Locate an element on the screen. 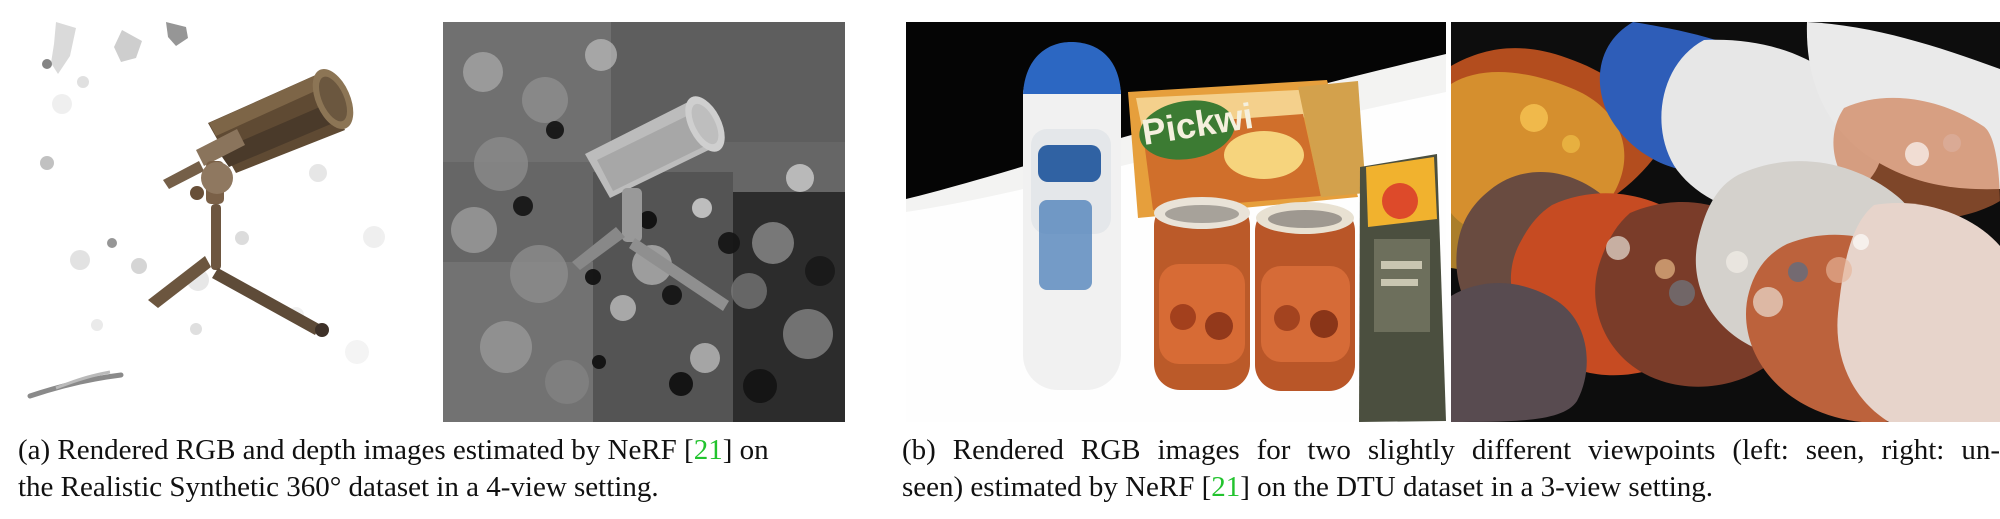 This screenshot has width=2000, height=519. caption-a-citation: 21 is located at coordinates (708, 450).